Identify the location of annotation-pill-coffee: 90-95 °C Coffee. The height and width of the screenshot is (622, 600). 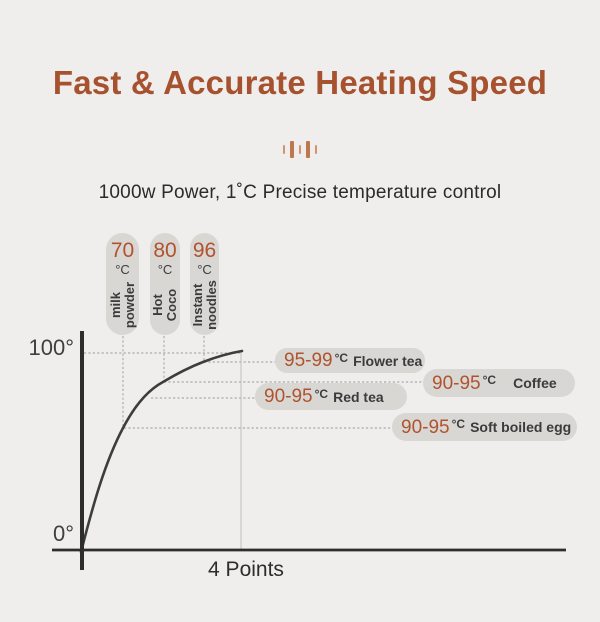
(499, 383).